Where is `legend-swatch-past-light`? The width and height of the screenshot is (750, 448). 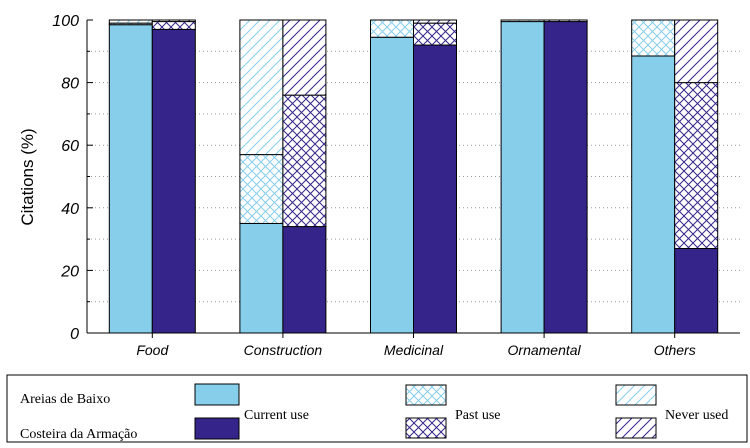 legend-swatch-past-light is located at coordinates (426, 395).